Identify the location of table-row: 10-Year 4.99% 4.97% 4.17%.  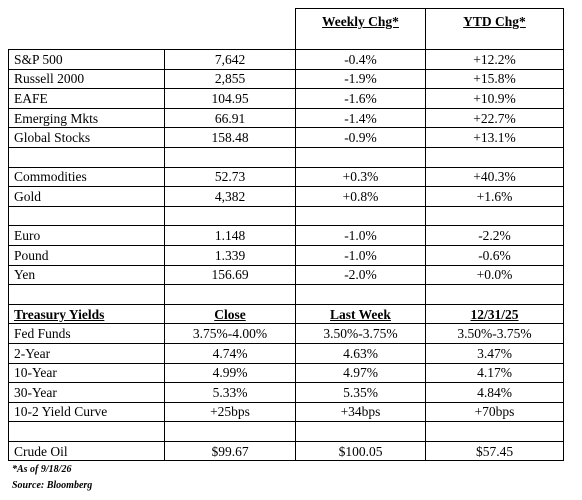
(286, 373).